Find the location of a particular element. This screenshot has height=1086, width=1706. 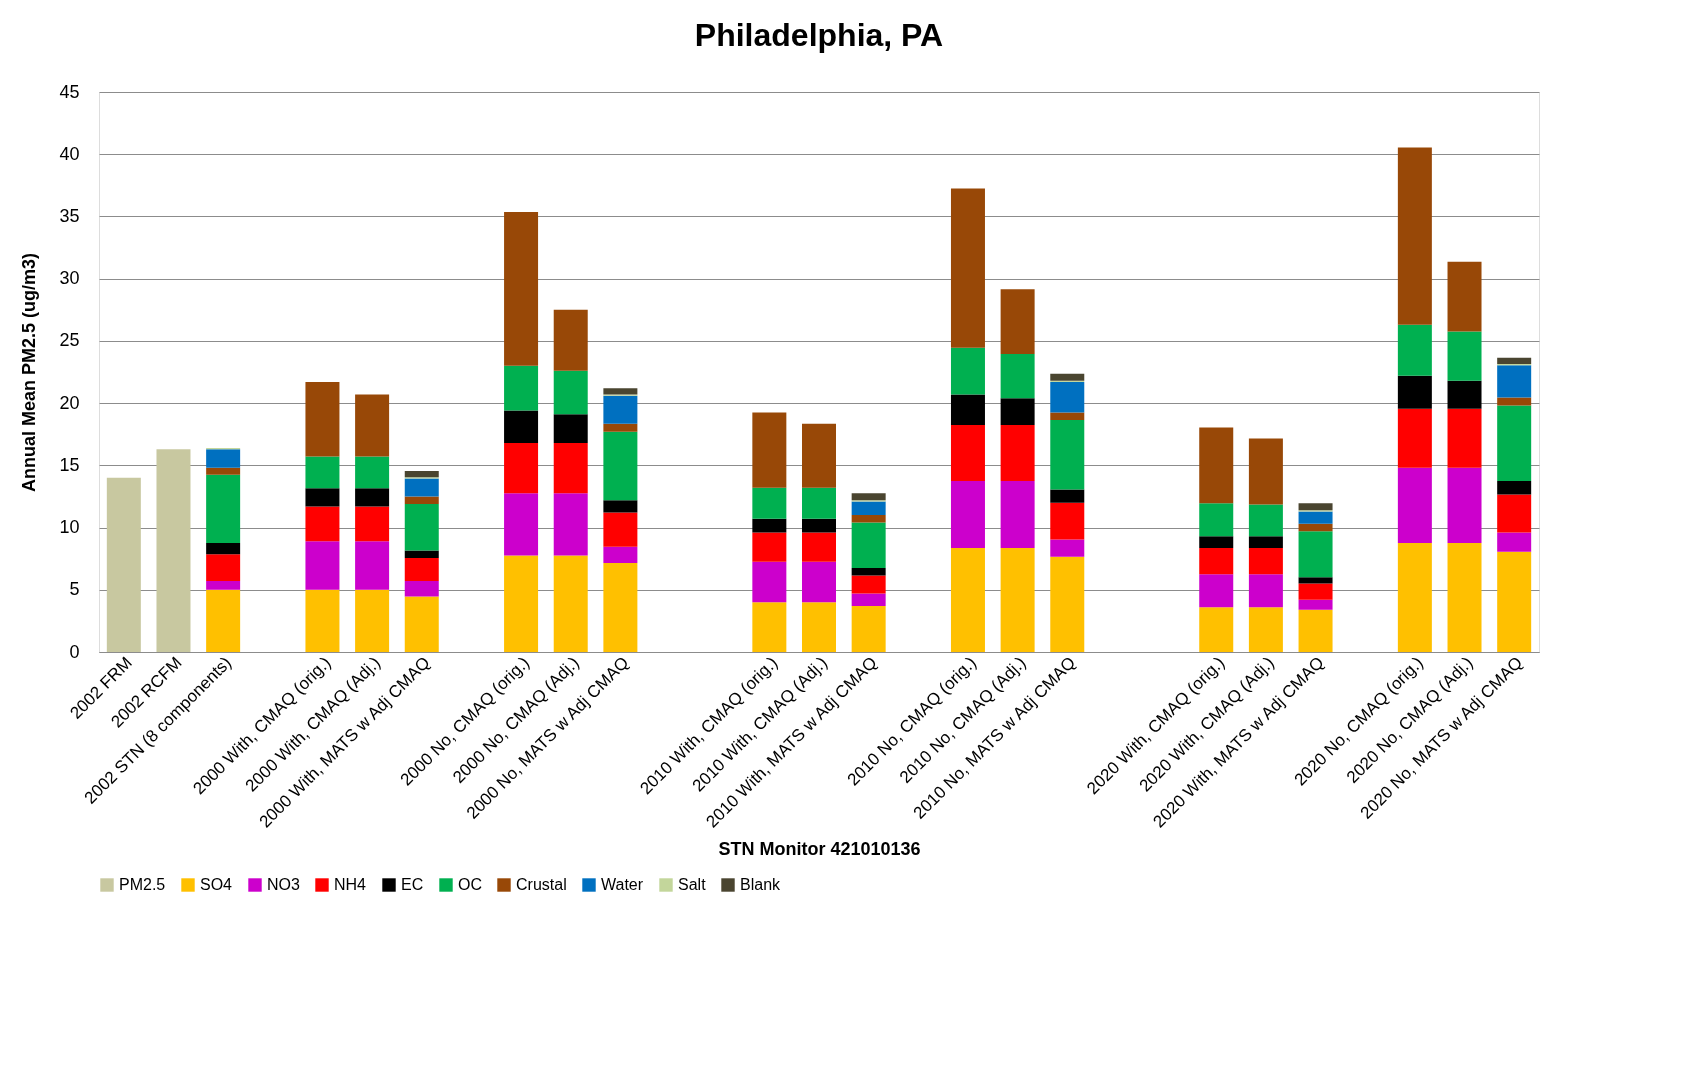

legend-label: SO4 is located at coordinates (216, 884).